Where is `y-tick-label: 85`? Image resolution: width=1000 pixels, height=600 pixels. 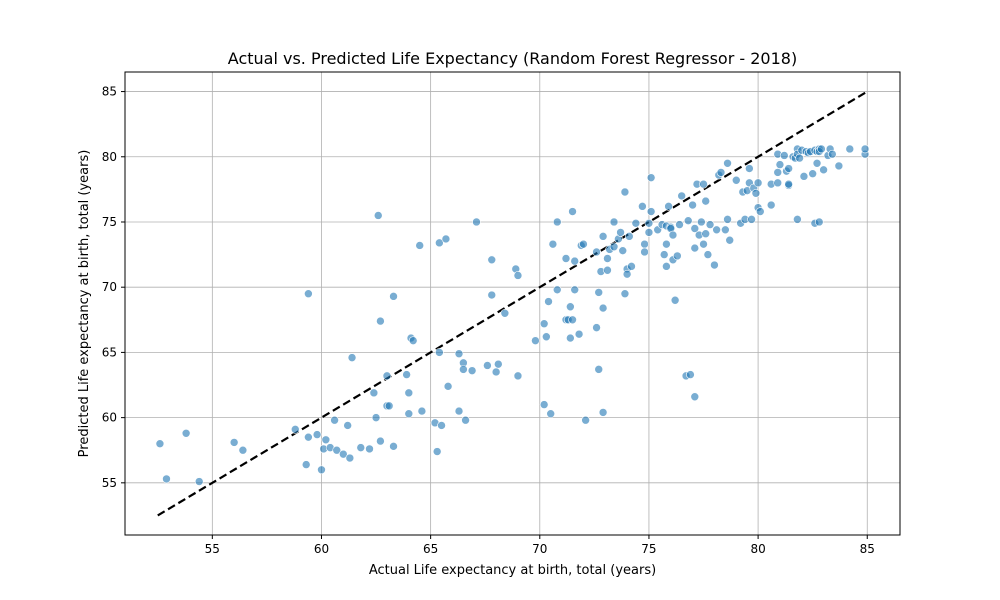 y-tick-label: 85 is located at coordinates (109, 92).